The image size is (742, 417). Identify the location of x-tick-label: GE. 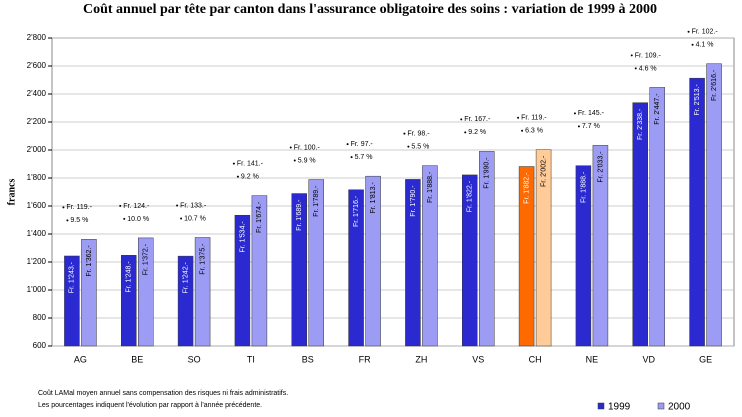
(705, 359).